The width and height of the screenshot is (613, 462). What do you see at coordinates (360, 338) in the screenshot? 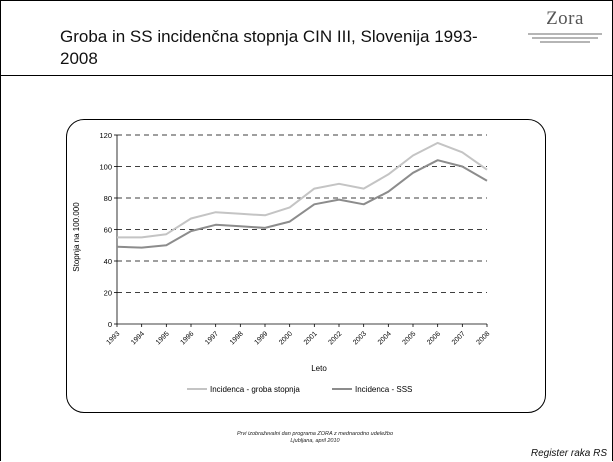
I see `x-tick-label: 2003` at bounding box center [360, 338].